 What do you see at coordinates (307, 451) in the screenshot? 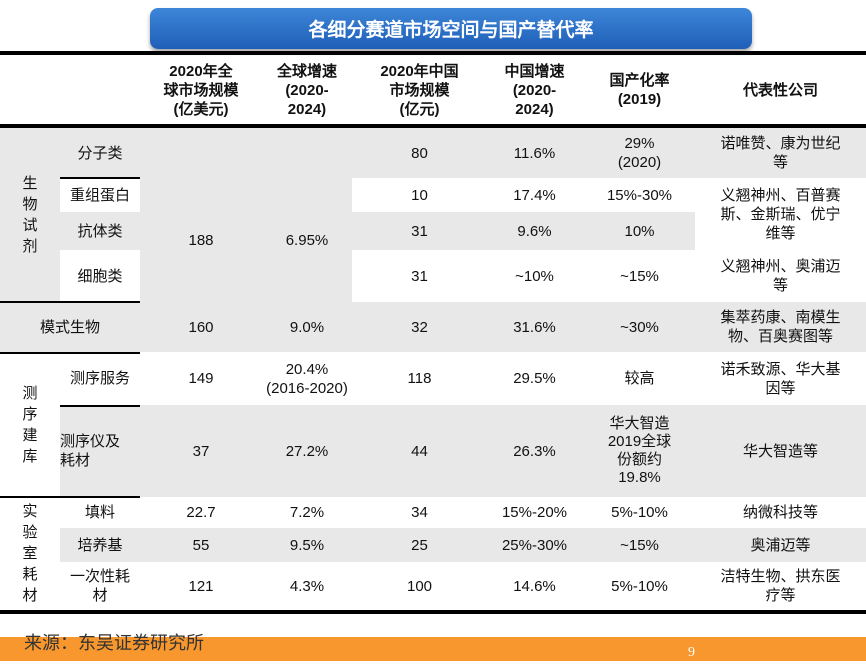
I see `cell: 27.2%` at bounding box center [307, 451].